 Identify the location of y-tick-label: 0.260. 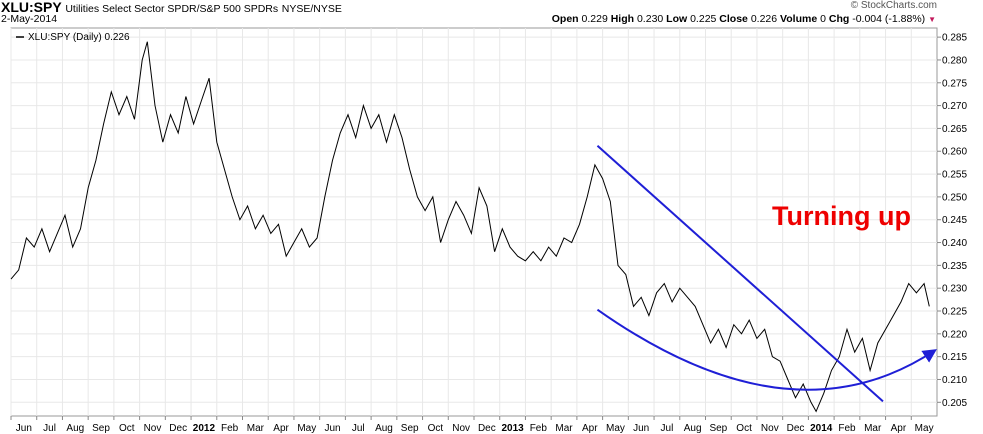
(954, 152).